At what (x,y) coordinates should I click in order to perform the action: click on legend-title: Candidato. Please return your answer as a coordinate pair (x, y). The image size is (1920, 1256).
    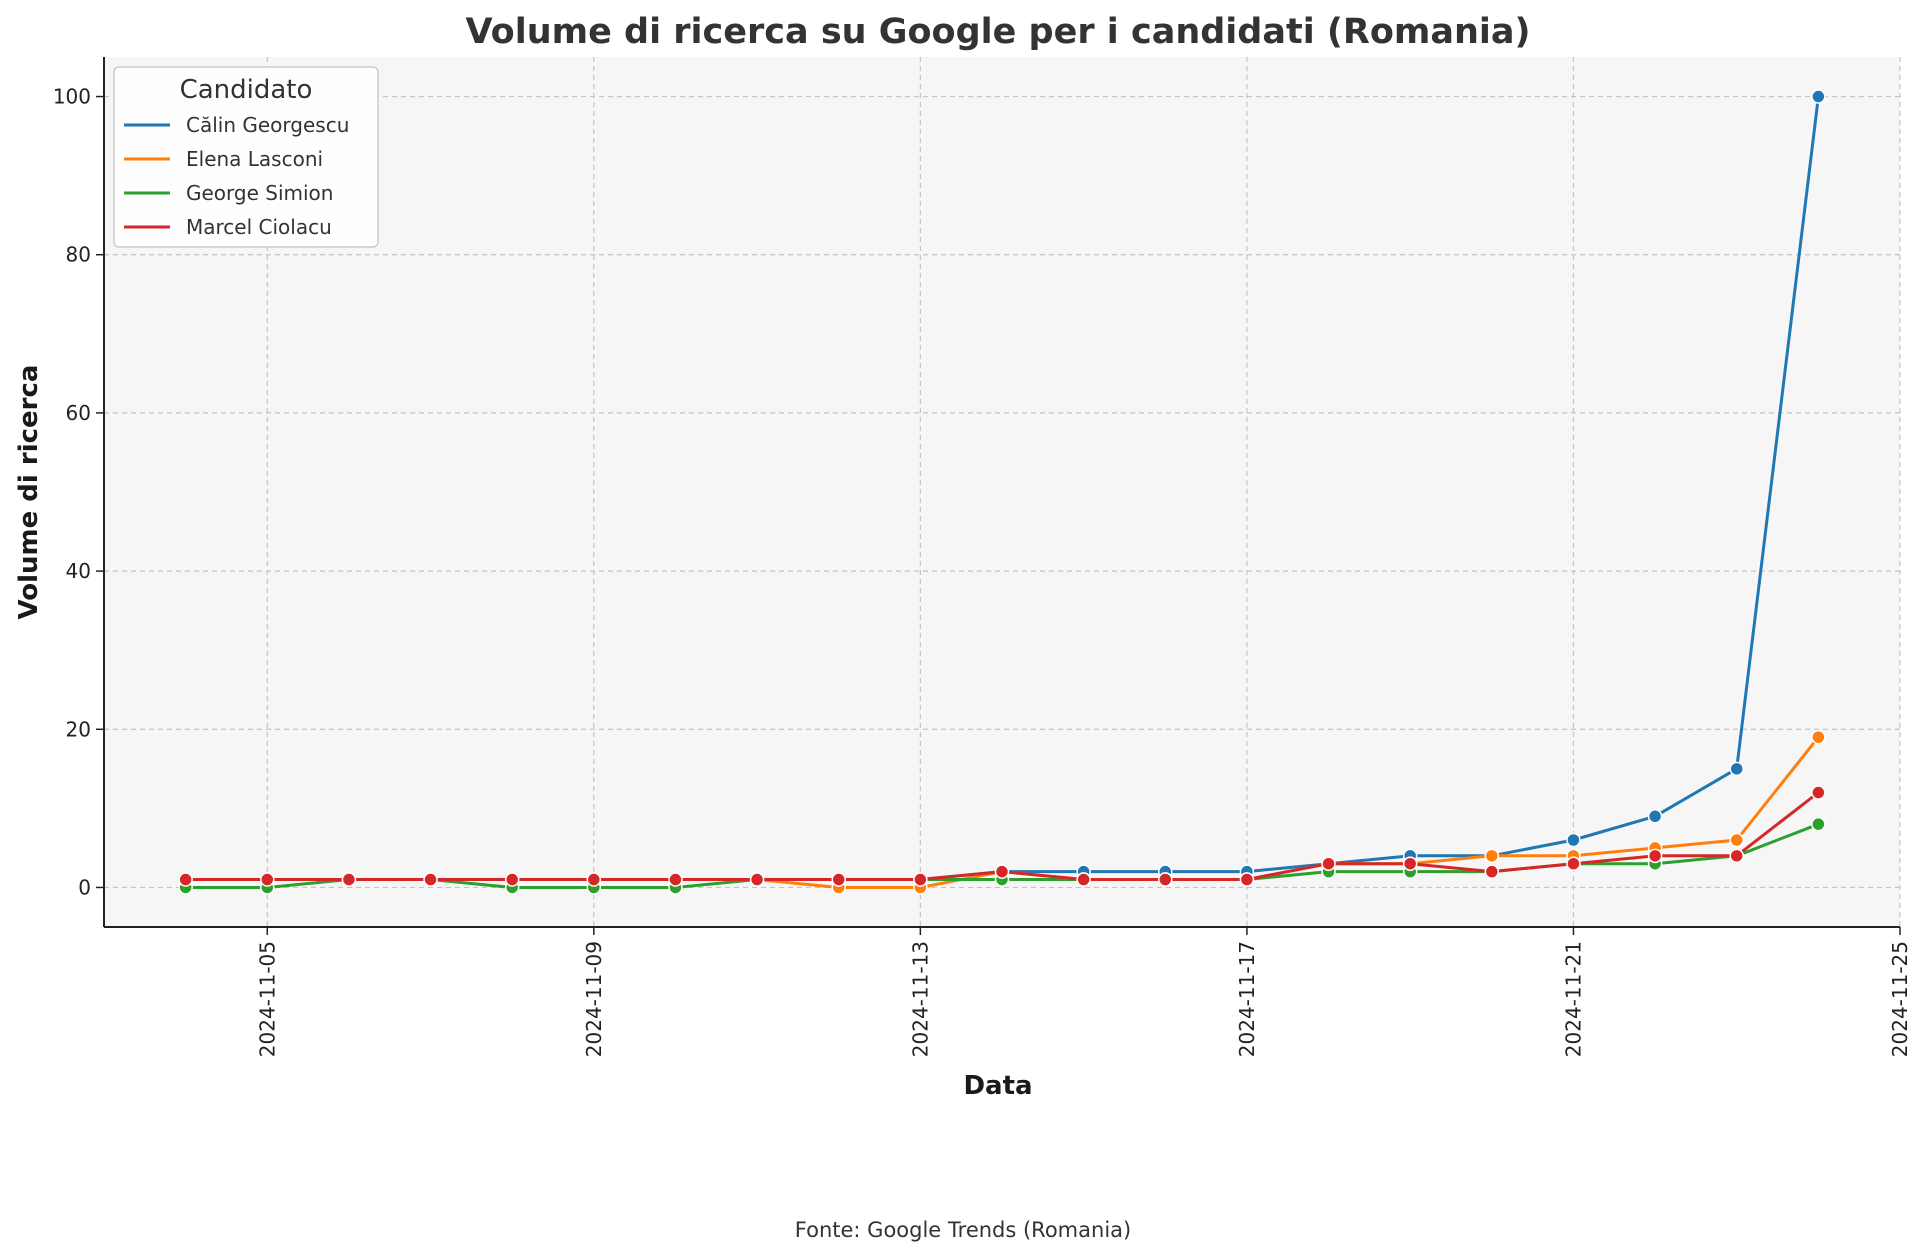
    Looking at the image, I should click on (246, 90).